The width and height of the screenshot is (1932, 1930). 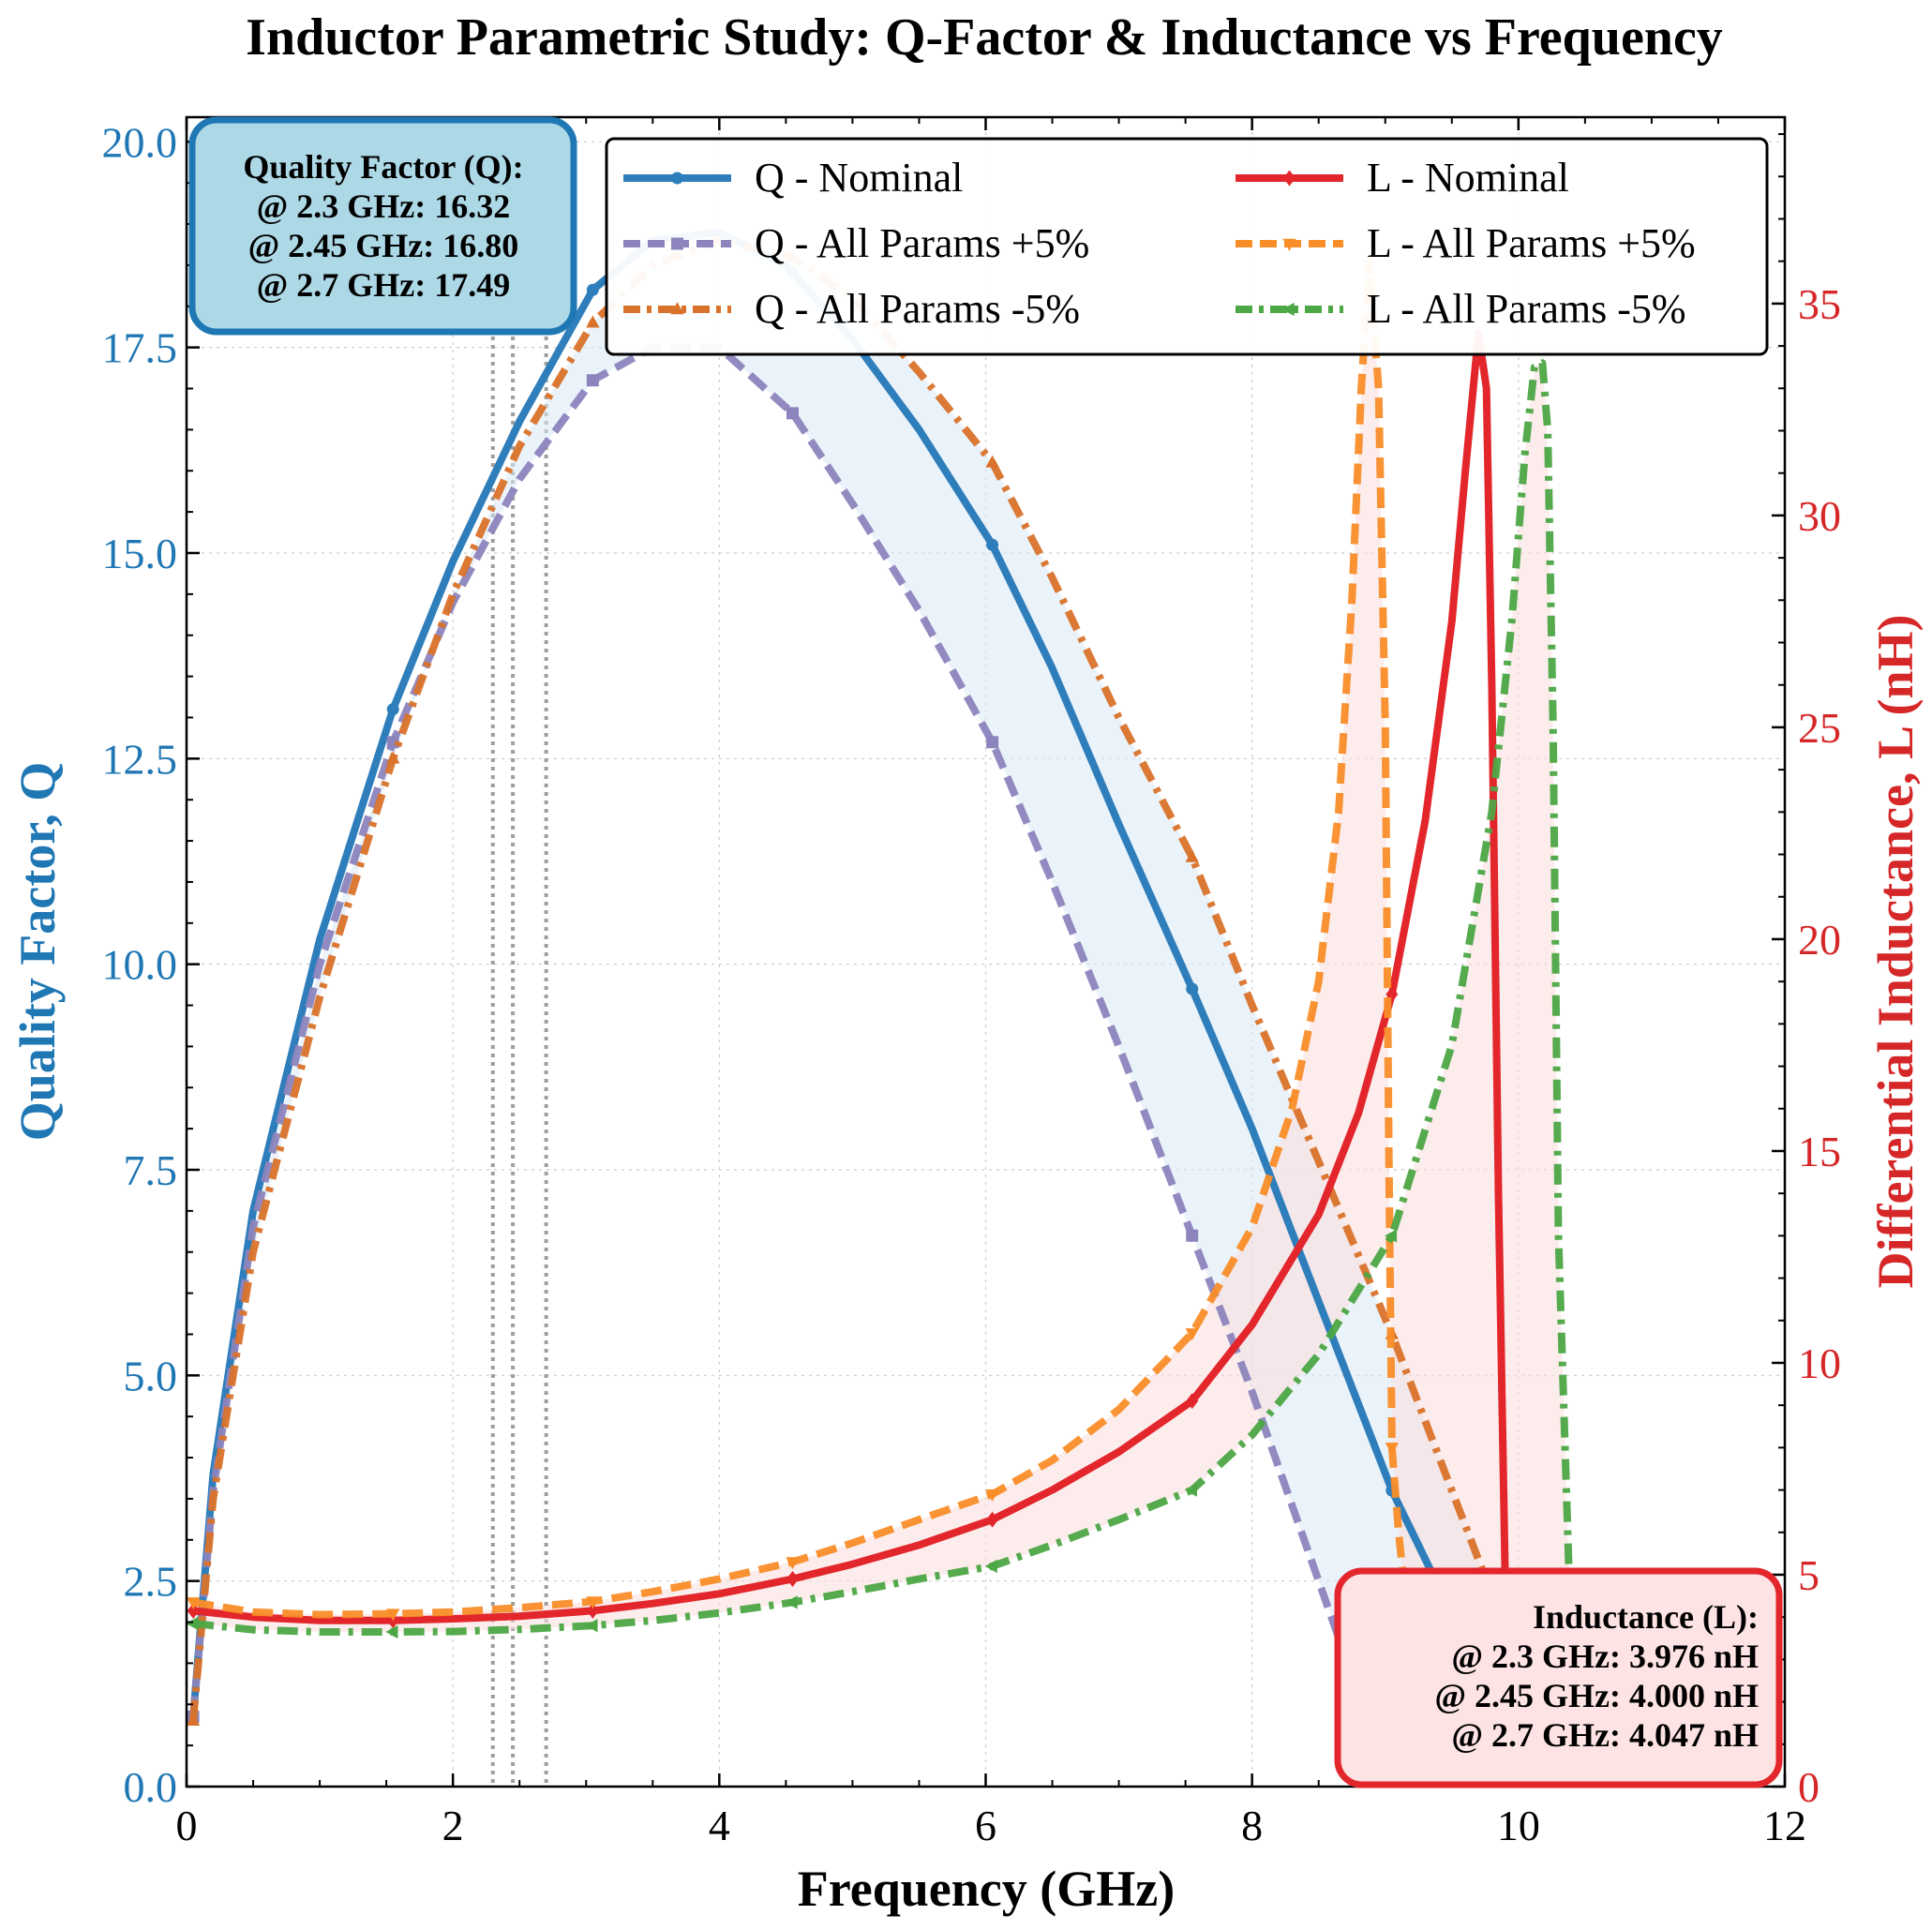 I want to click on q-annotation-line-1: @ 2.3 GHz: 16.32, so click(x=383, y=206).